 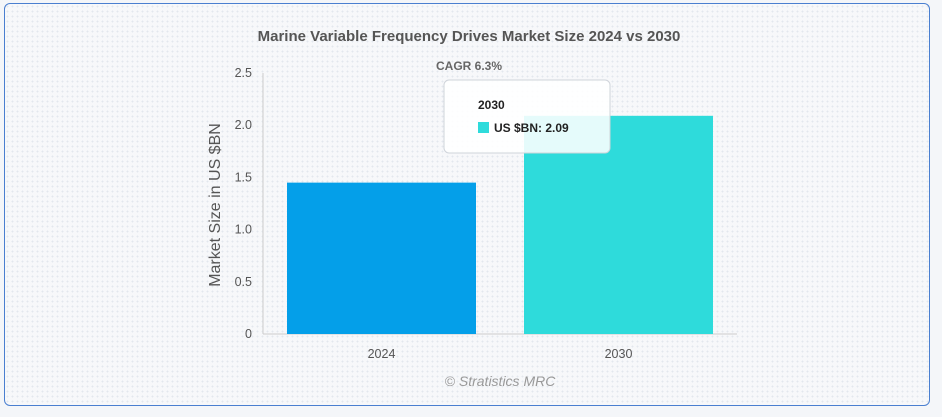 What do you see at coordinates (382, 354) in the screenshot?
I see `x-tick-label: 2024` at bounding box center [382, 354].